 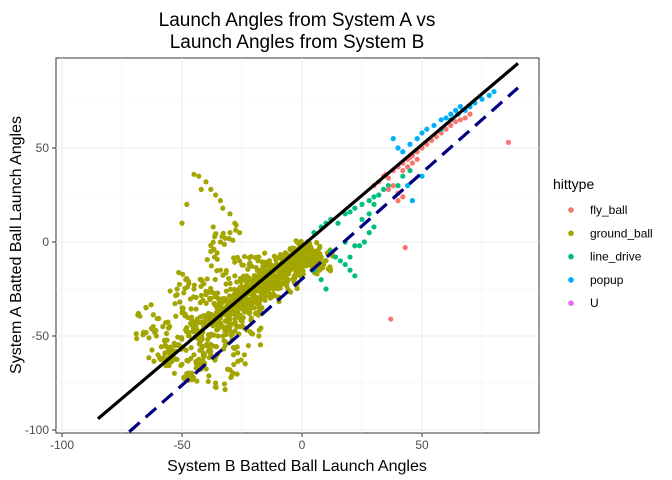 I want to click on chart-title-line-1: Launch Angles from System A vs, so click(x=297, y=20).